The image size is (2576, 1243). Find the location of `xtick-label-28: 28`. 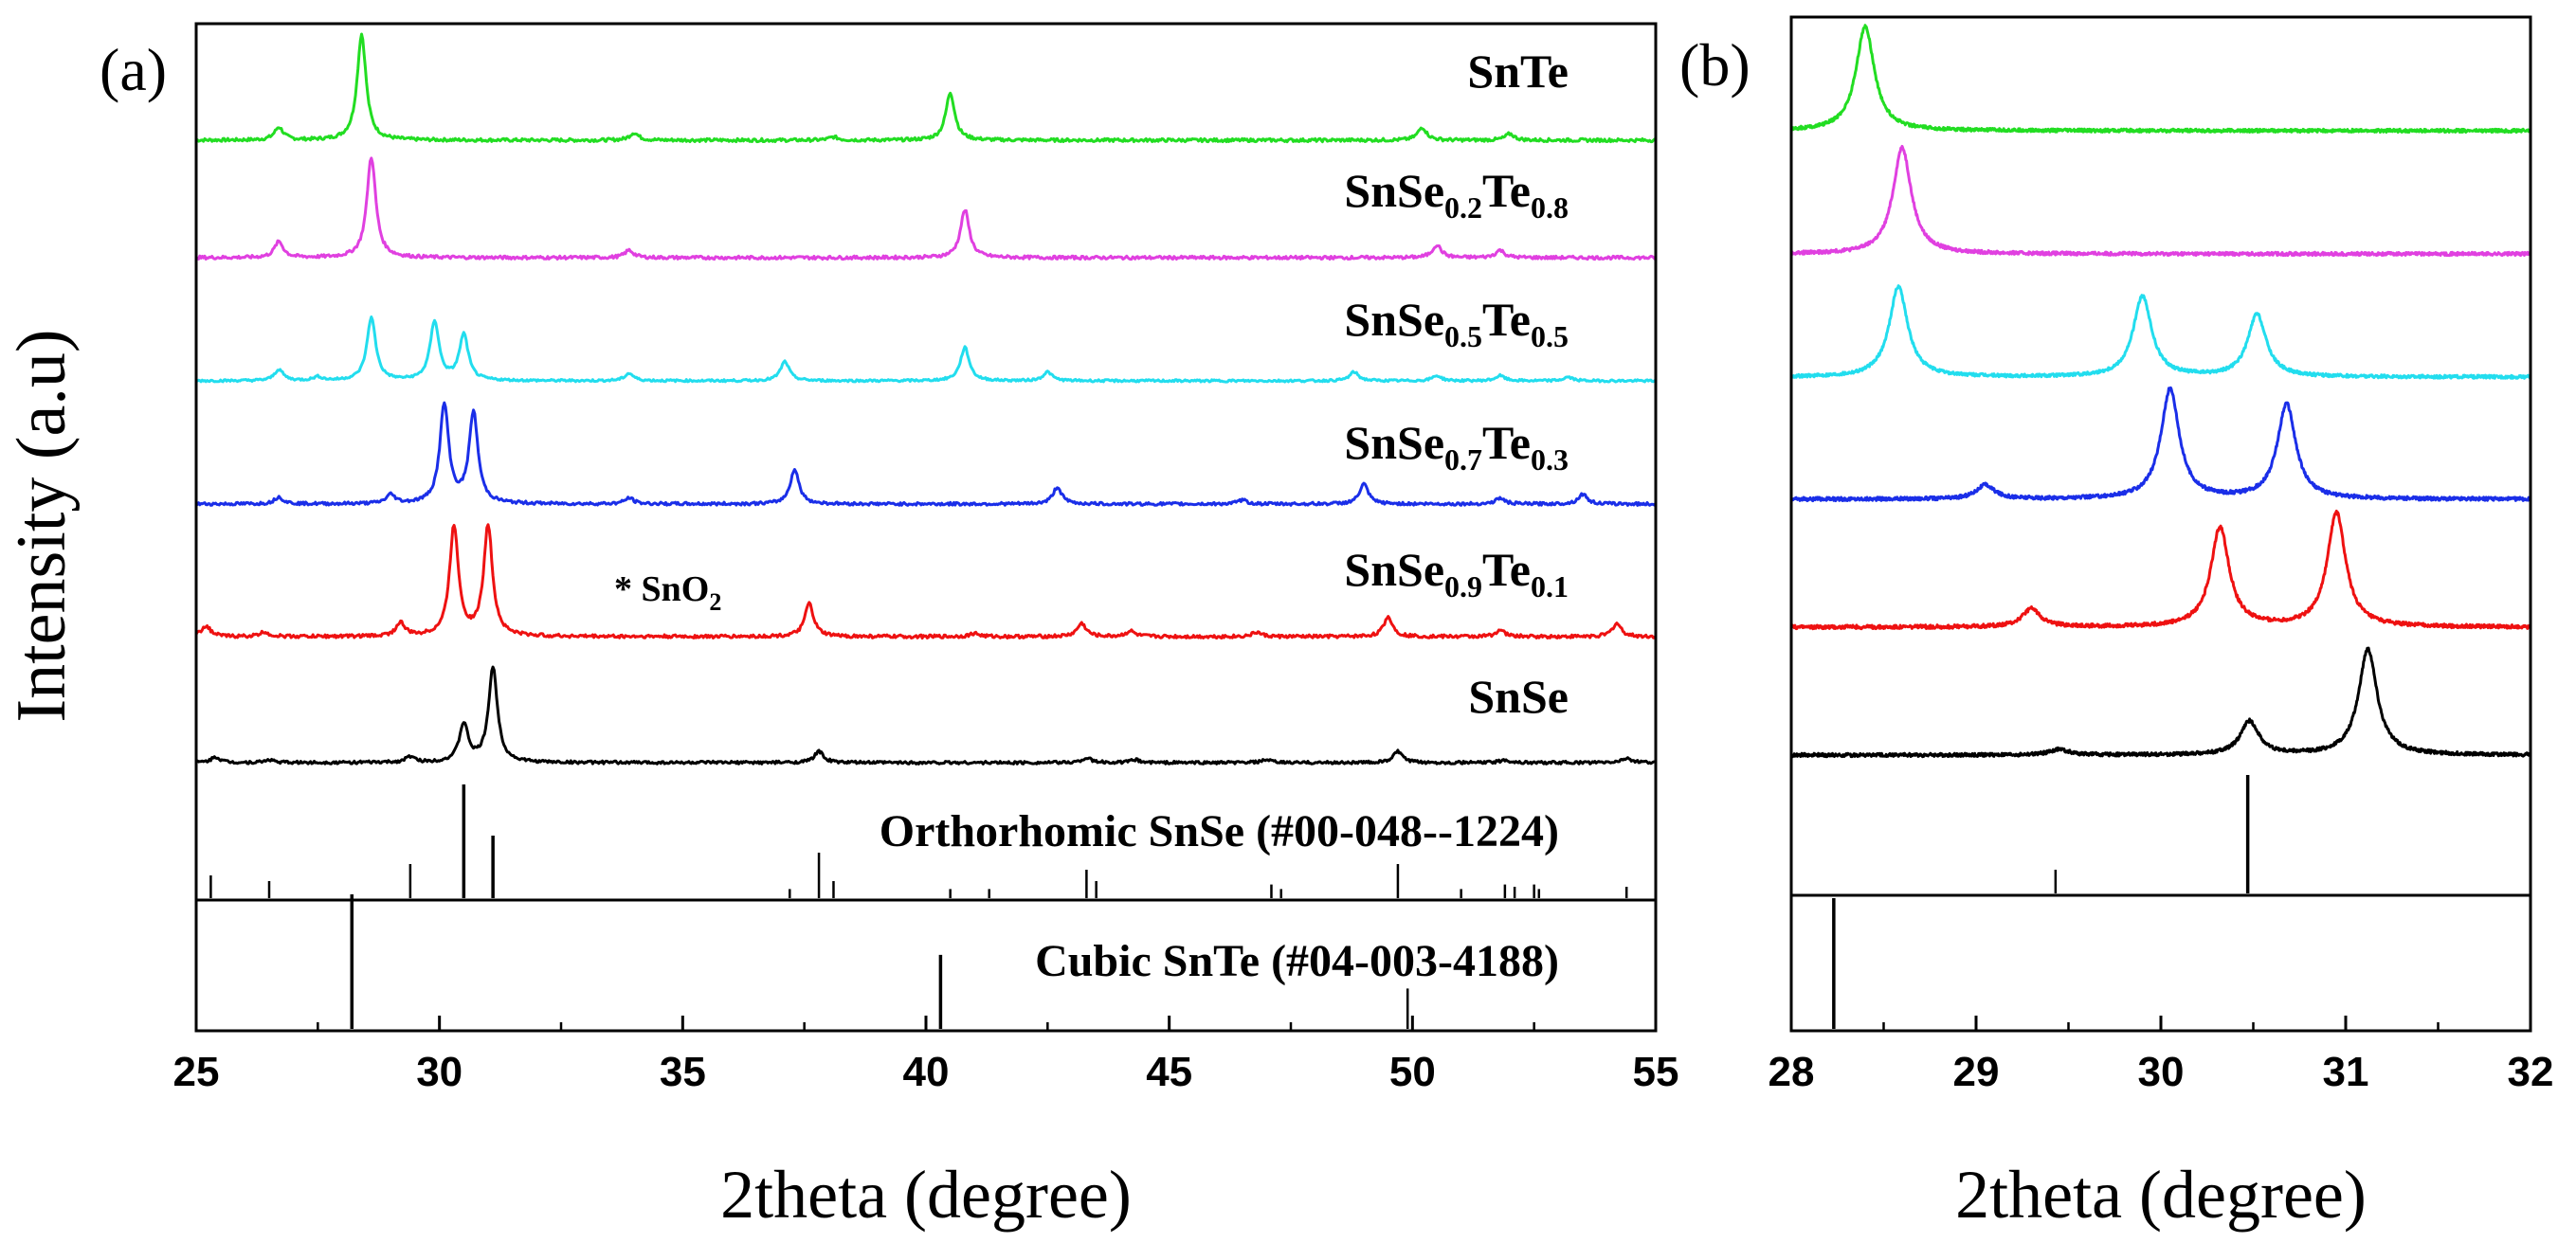

xtick-label-28: 28 is located at coordinates (1792, 1072).